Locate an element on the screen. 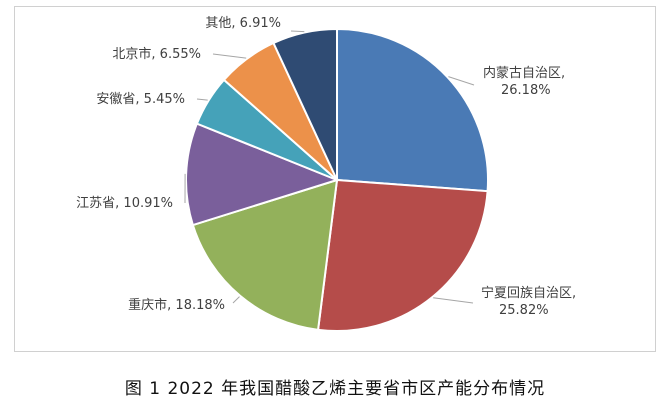  slice-label: 北京市, 6.55% is located at coordinates (156, 54).